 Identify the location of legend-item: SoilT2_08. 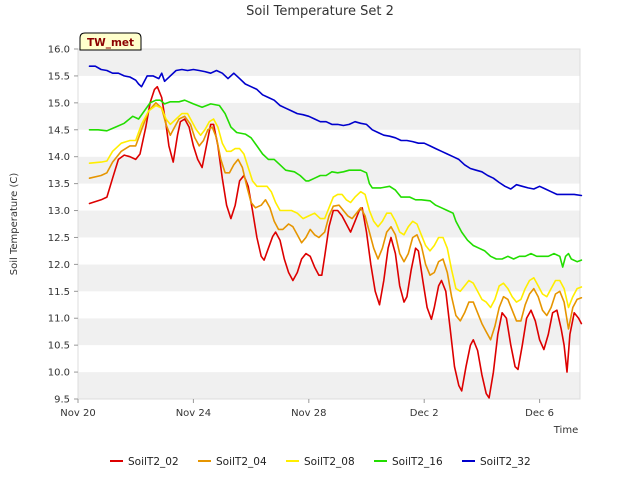
(320, 462).